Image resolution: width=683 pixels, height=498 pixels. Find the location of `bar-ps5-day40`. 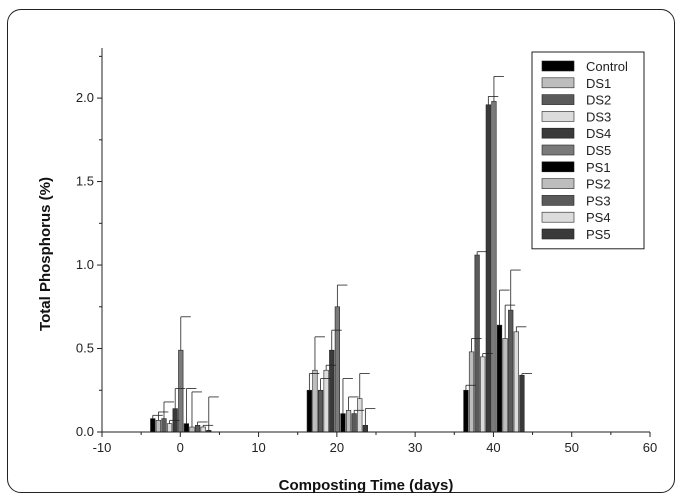

bar-ps5-day40 is located at coordinates (522, 403).